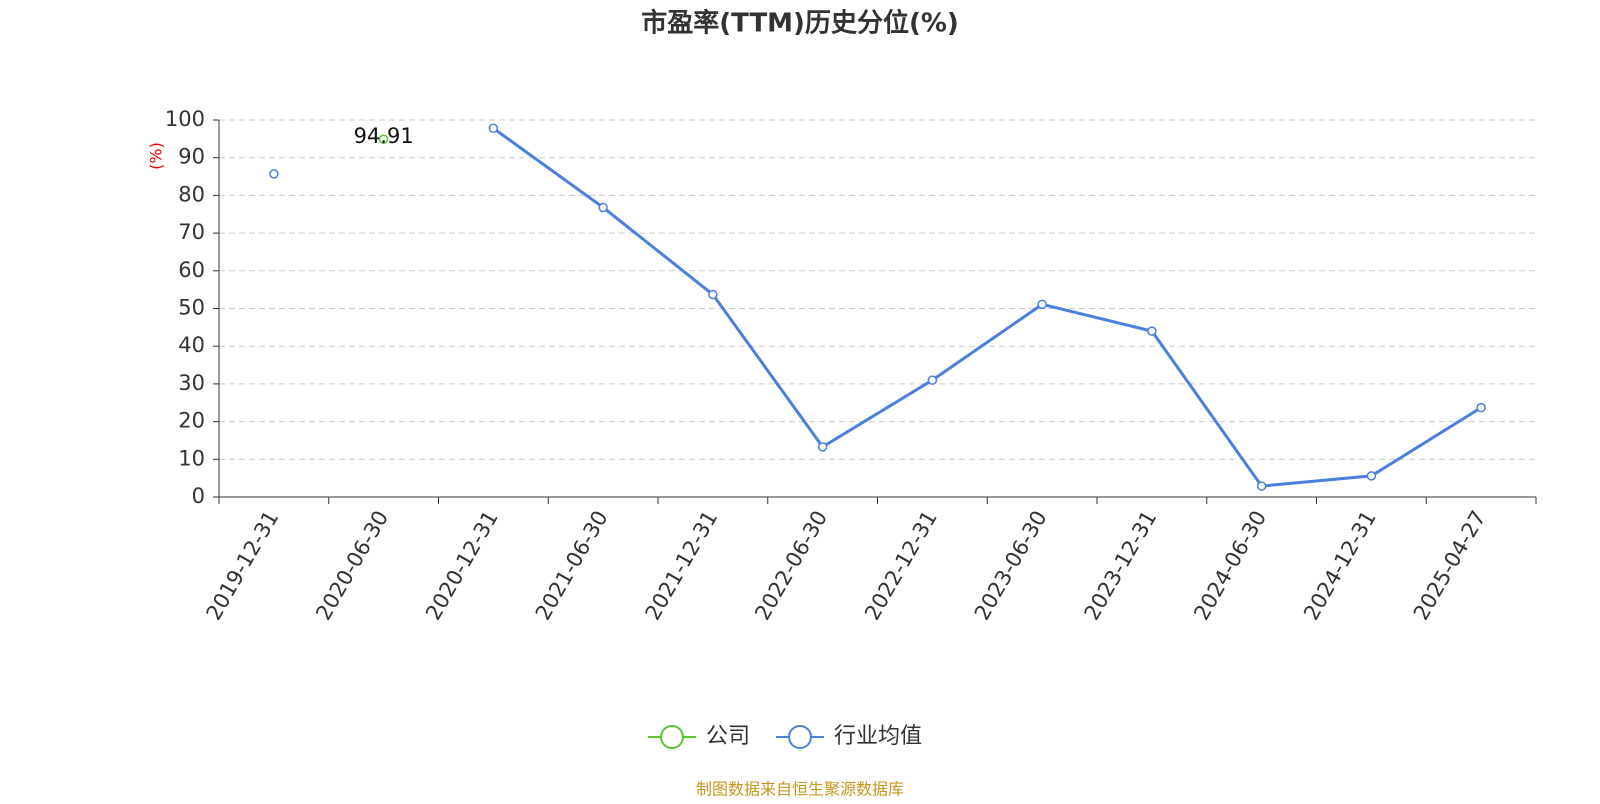  What do you see at coordinates (191, 345) in the screenshot?
I see `y-tick-label: 40` at bounding box center [191, 345].